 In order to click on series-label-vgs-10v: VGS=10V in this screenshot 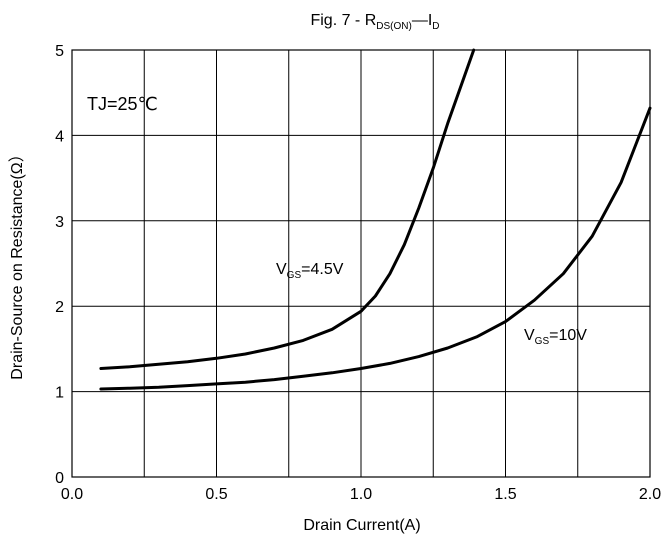, I will do `click(555, 337)`.